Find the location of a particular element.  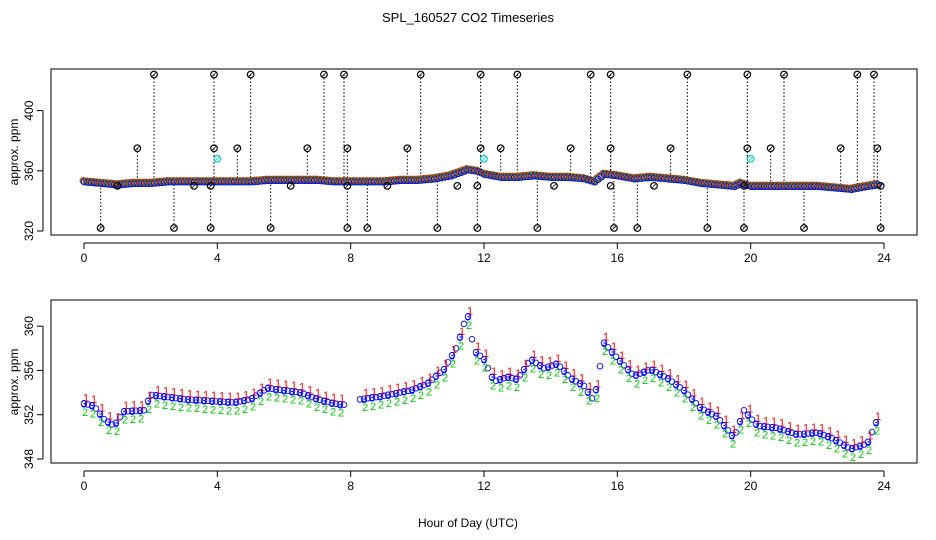

top-y-axis: 320 360 400 is located at coordinates (33, 170).